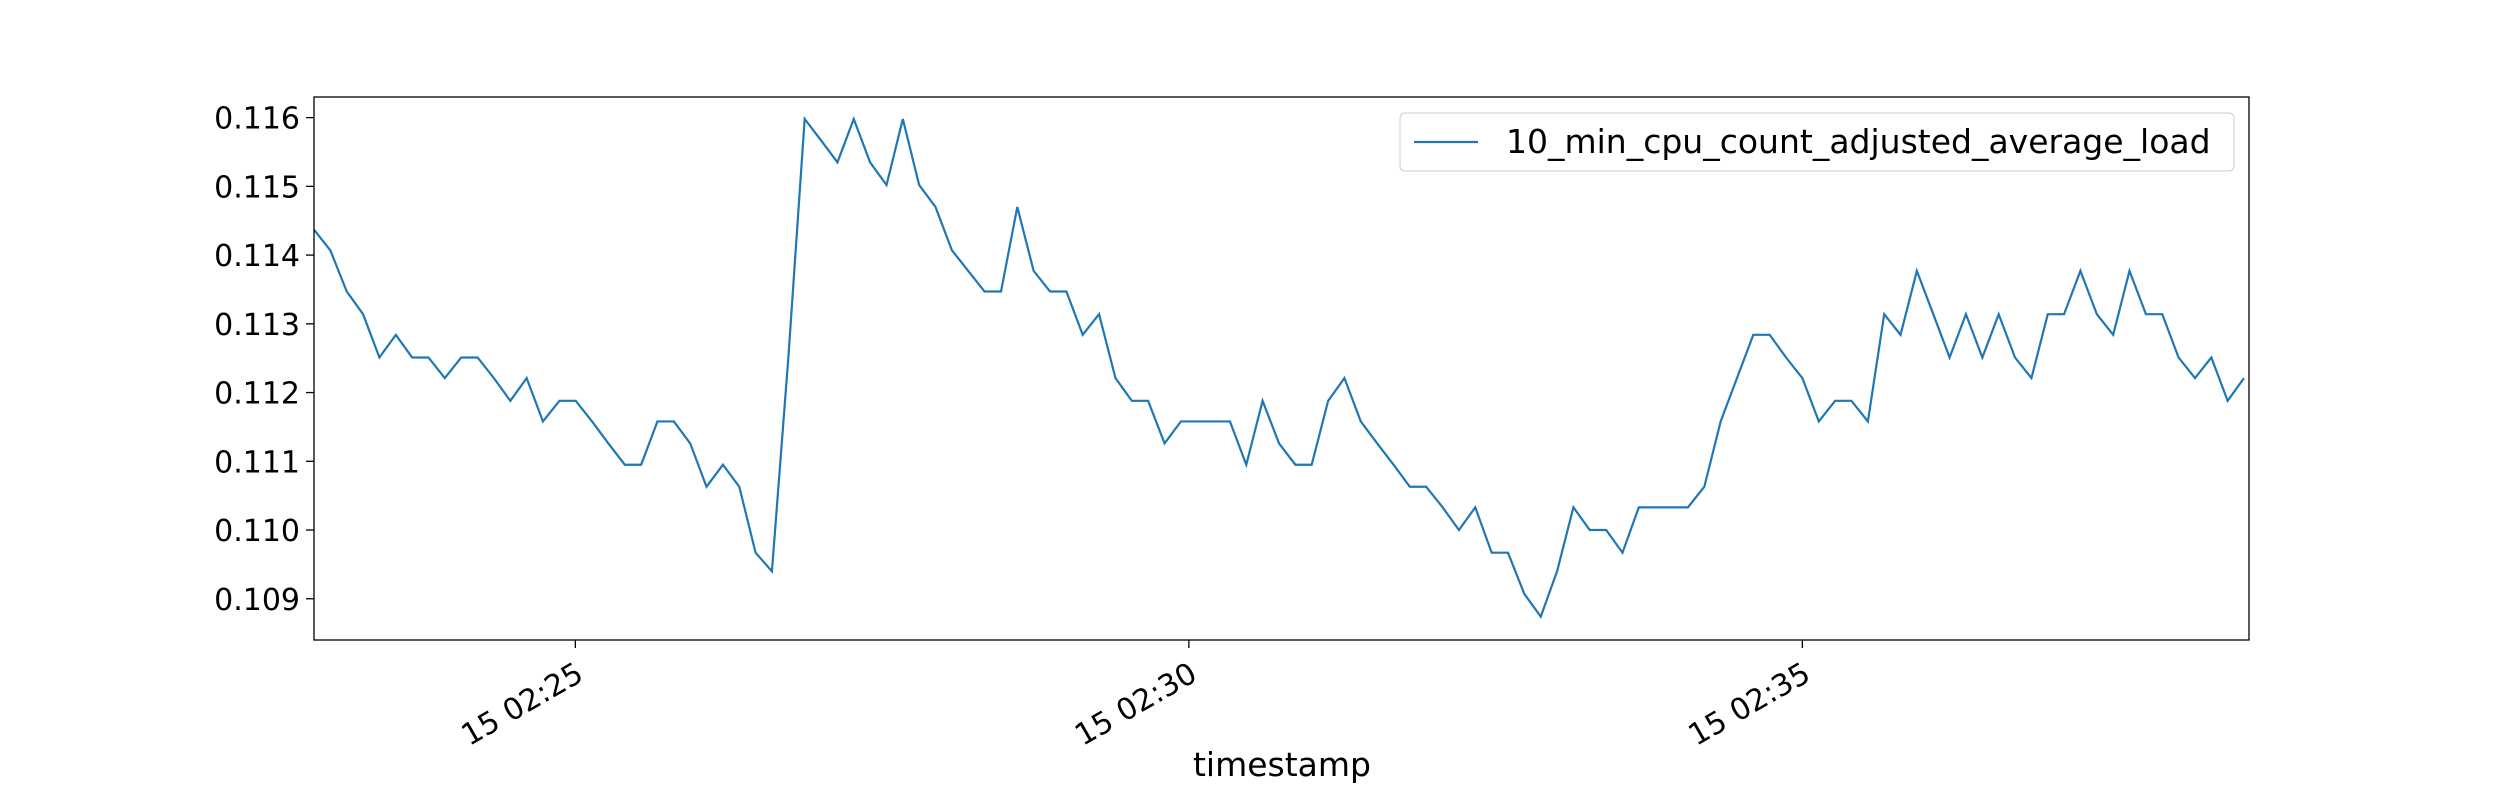 The image size is (2500, 800). I want to click on x-tick-label: 15 02:35, so click(1750, 704).